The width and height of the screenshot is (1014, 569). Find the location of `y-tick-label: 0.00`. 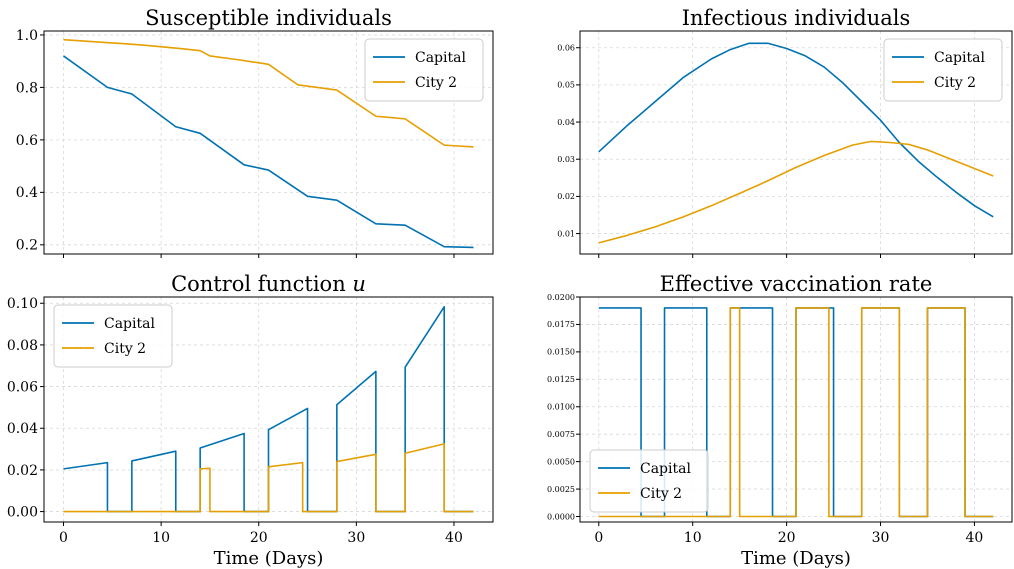

y-tick-label: 0.00 is located at coordinates (22, 512).